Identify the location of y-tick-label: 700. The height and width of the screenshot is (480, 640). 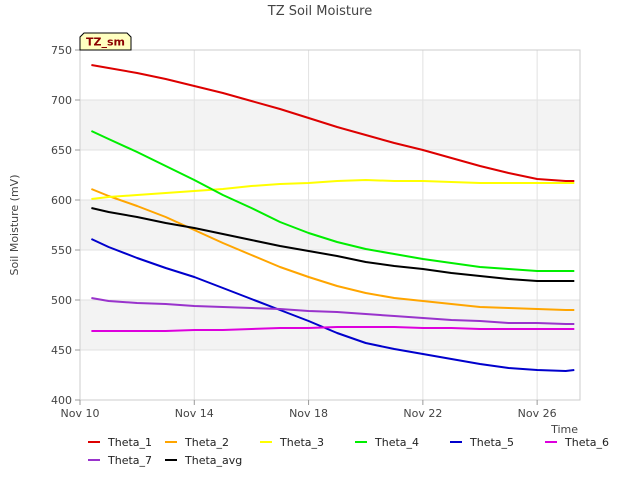
(61, 100).